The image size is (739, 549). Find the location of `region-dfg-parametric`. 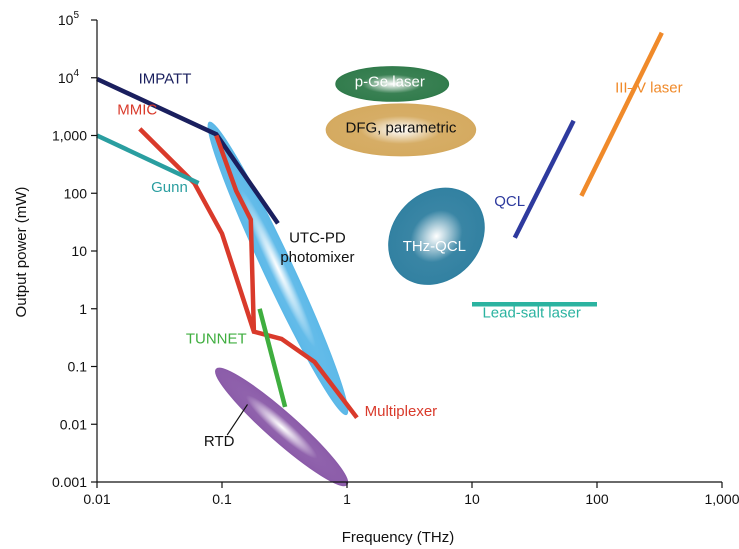

region-dfg-parametric is located at coordinates (401, 130).